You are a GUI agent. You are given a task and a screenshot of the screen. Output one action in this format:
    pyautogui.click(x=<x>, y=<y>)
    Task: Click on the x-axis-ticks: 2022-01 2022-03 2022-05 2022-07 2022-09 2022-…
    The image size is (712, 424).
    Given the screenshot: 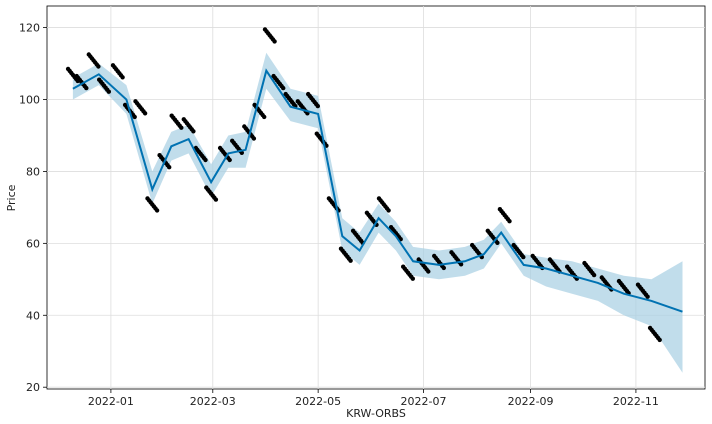 What is the action you would take?
    pyautogui.click(x=373, y=398)
    